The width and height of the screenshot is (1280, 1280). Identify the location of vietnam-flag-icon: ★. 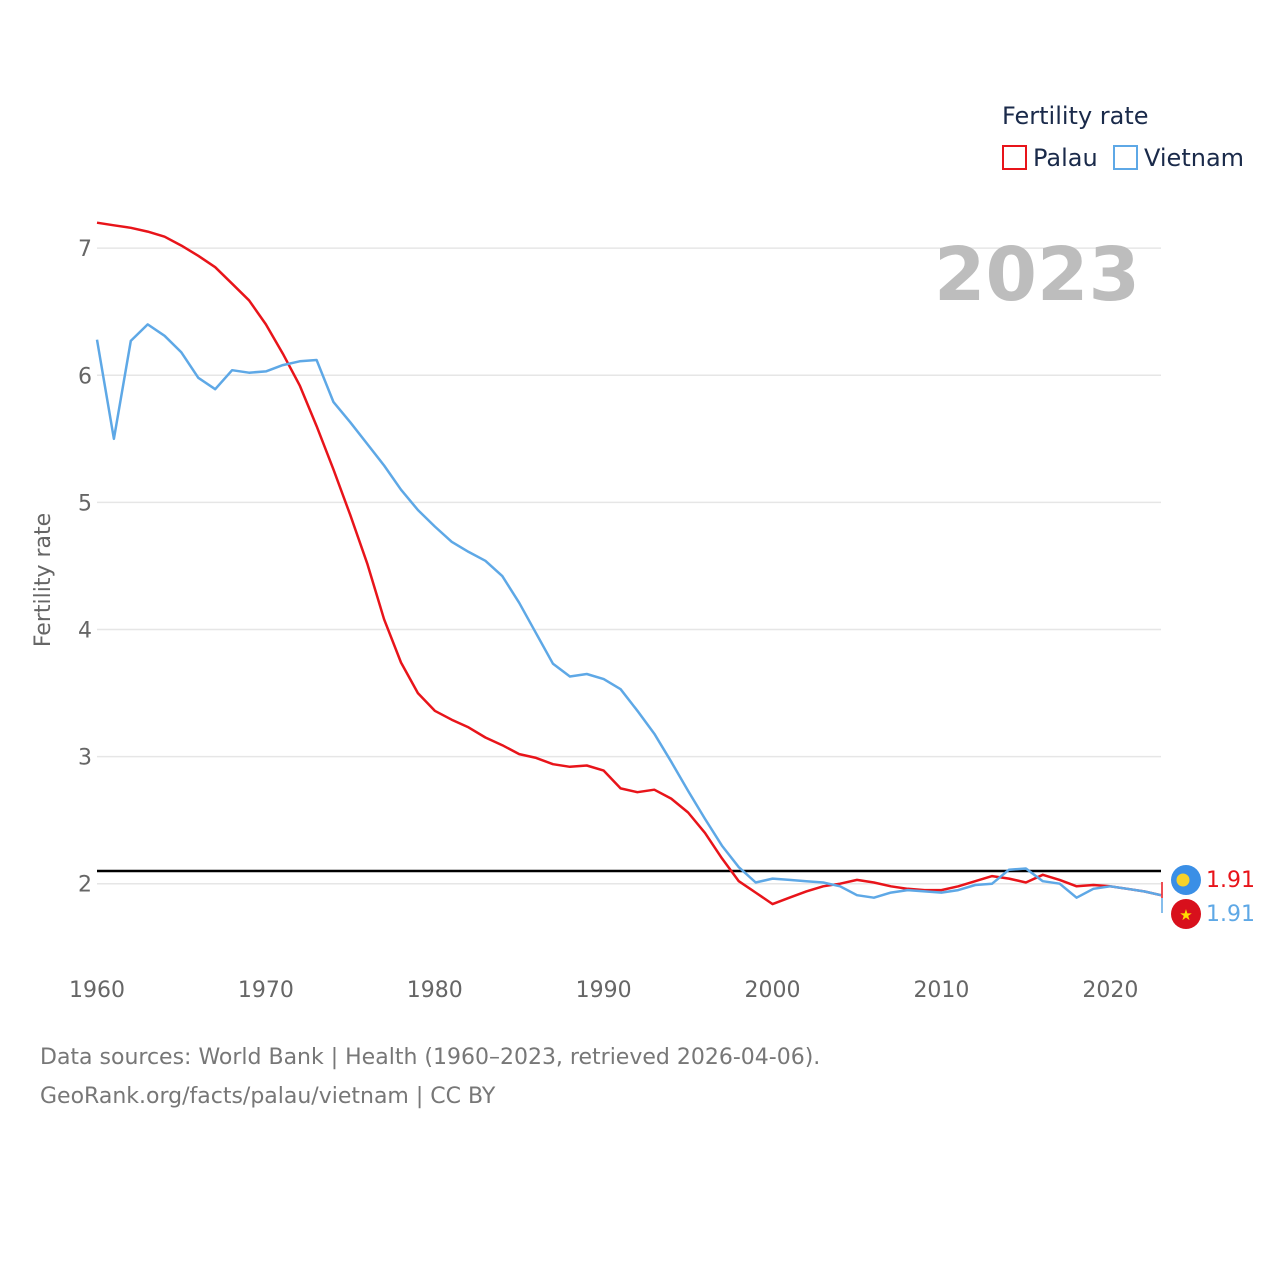
(1186, 914).